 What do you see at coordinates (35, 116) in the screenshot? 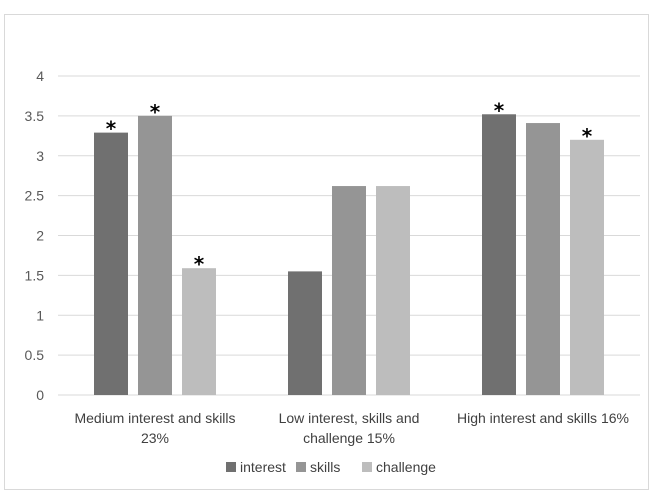
I see `y-tick-label: 3.5` at bounding box center [35, 116].